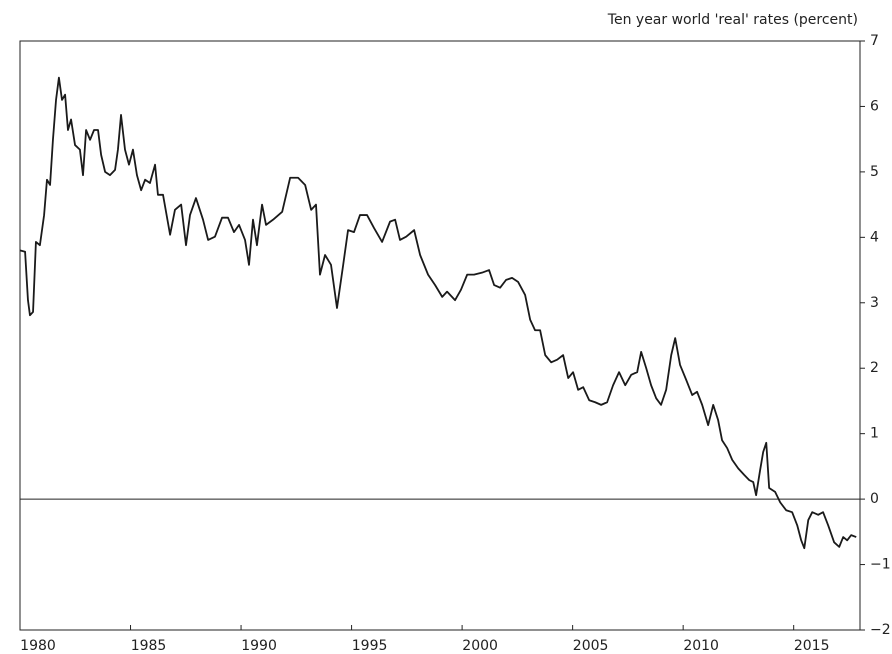 The width and height of the screenshot is (892, 654). I want to click on y-tick-label: 5, so click(874, 172).